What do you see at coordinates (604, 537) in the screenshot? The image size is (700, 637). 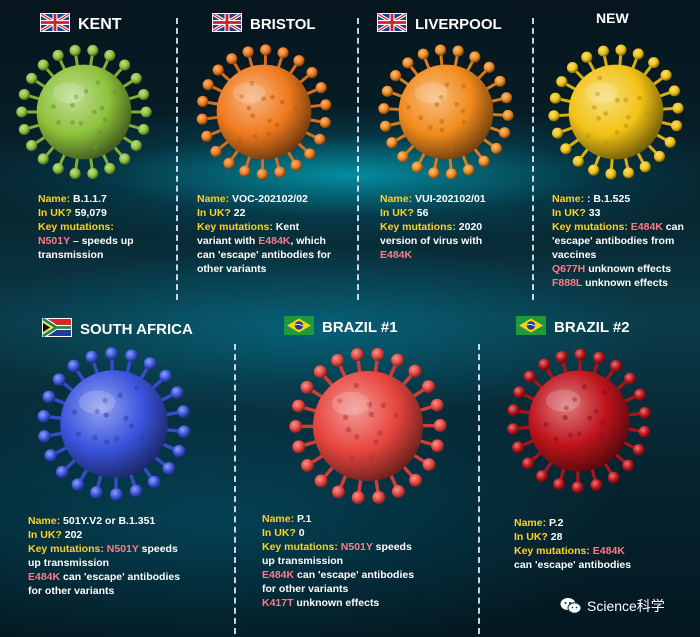 I see `in-uk-line: In UK? 28` at bounding box center [604, 537].